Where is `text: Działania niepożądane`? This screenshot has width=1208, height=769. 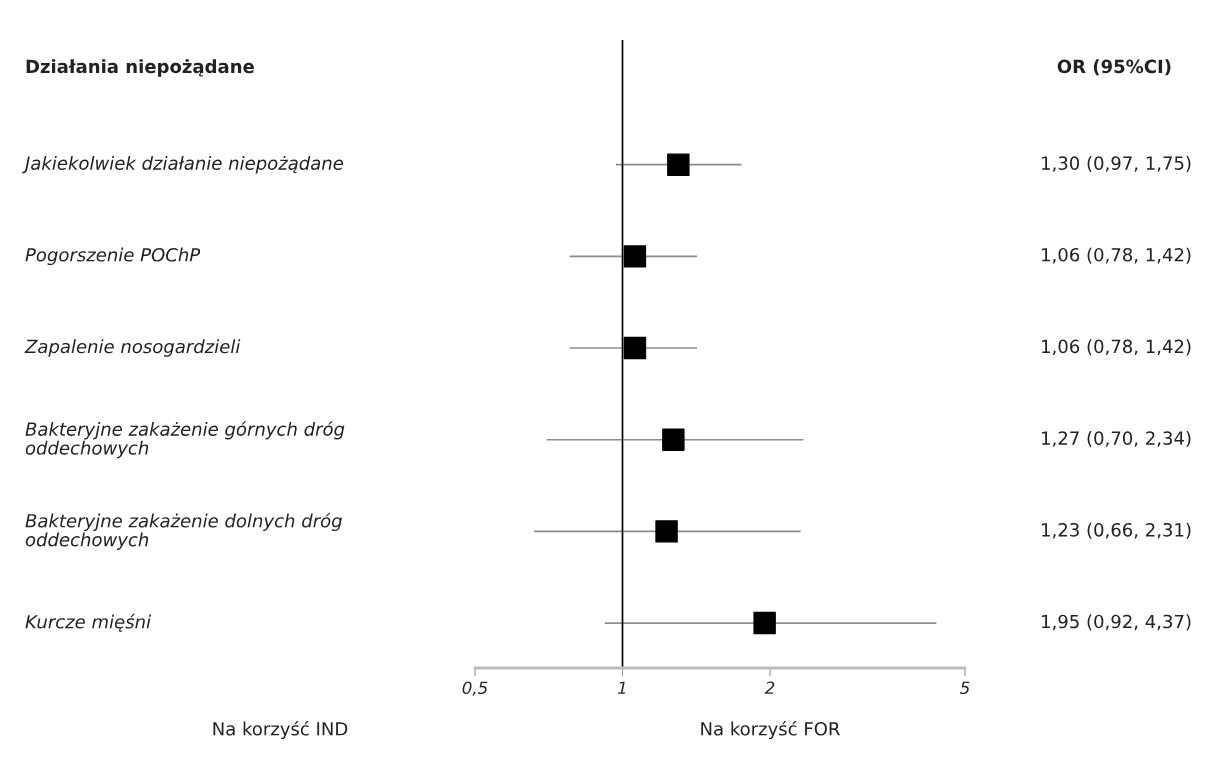 text: Działania niepożądane is located at coordinates (140, 68).